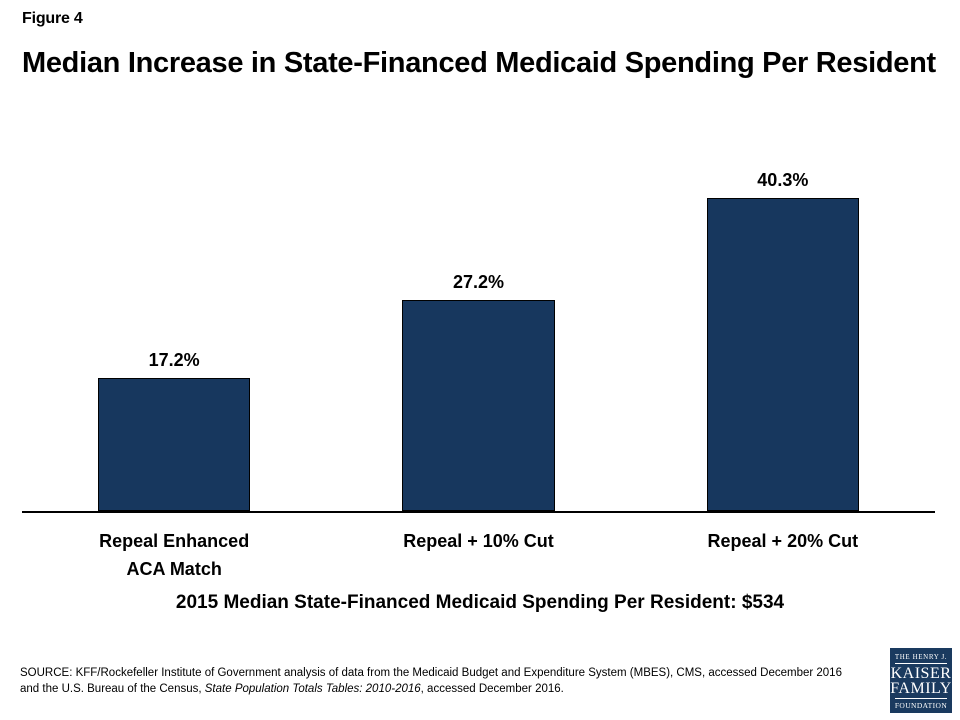 This screenshot has width=960, height=720. Describe the element at coordinates (174, 360) in the screenshot. I see `bar-value-label: 17.2%` at that location.